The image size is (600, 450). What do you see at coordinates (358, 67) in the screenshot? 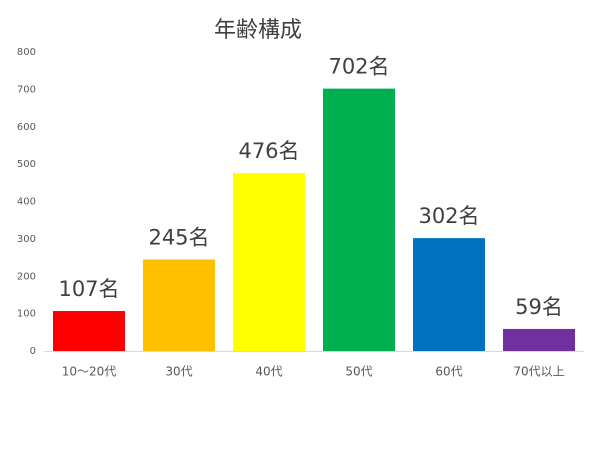
I see `value-label: 702名` at bounding box center [358, 67].